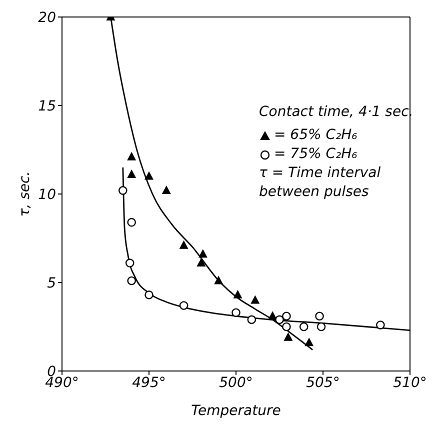 The image size is (441, 433). Describe the element at coordinates (51, 283) in the screenshot. I see `y-tick-label: 5` at that location.